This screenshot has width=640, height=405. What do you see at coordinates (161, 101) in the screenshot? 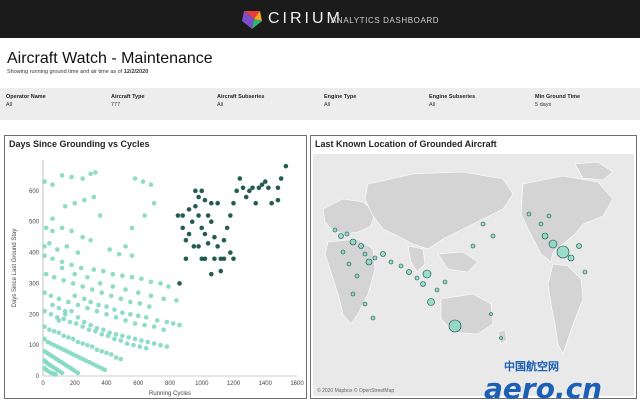
I see `filter-aircraft-type: Aircraft Type 777` at bounding box center [161, 101].